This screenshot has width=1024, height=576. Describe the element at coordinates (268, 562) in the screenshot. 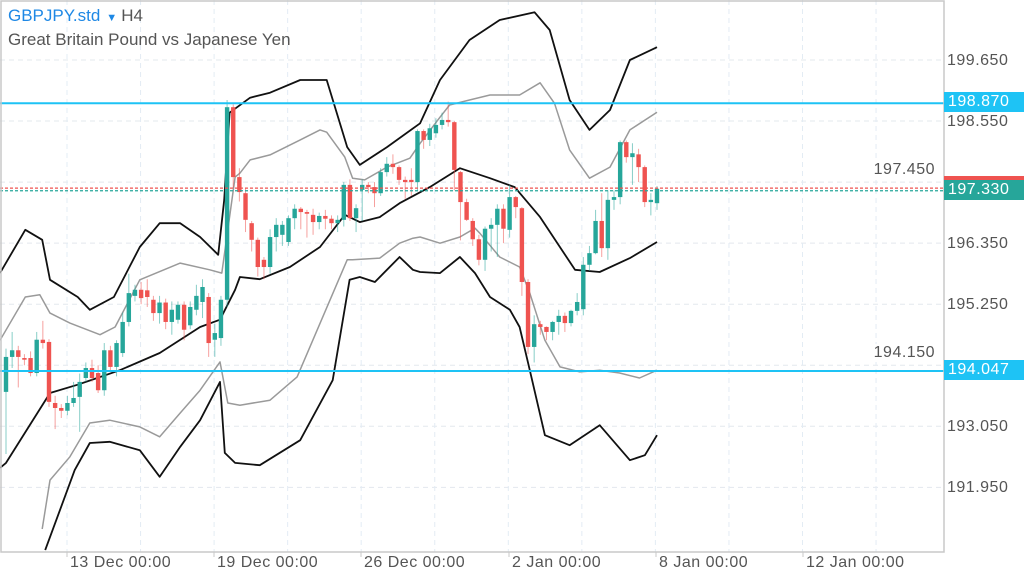

I see `time-tick-label: 19 Dec 00:00` at that location.